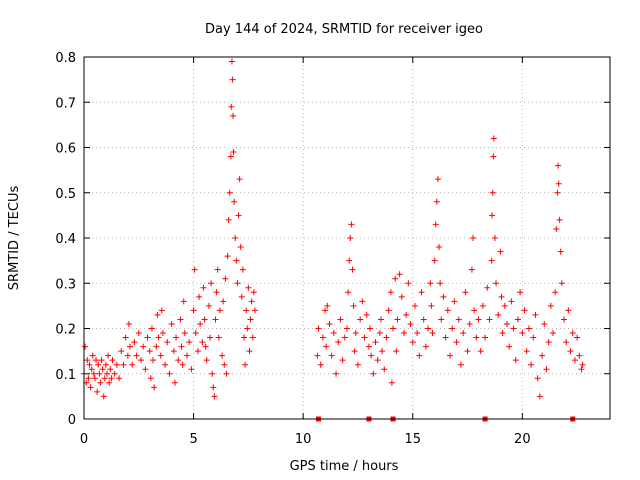 Image resolution: width=640 pixels, height=480 pixels. I want to click on y-tick-label: 0.4, so click(65, 239).